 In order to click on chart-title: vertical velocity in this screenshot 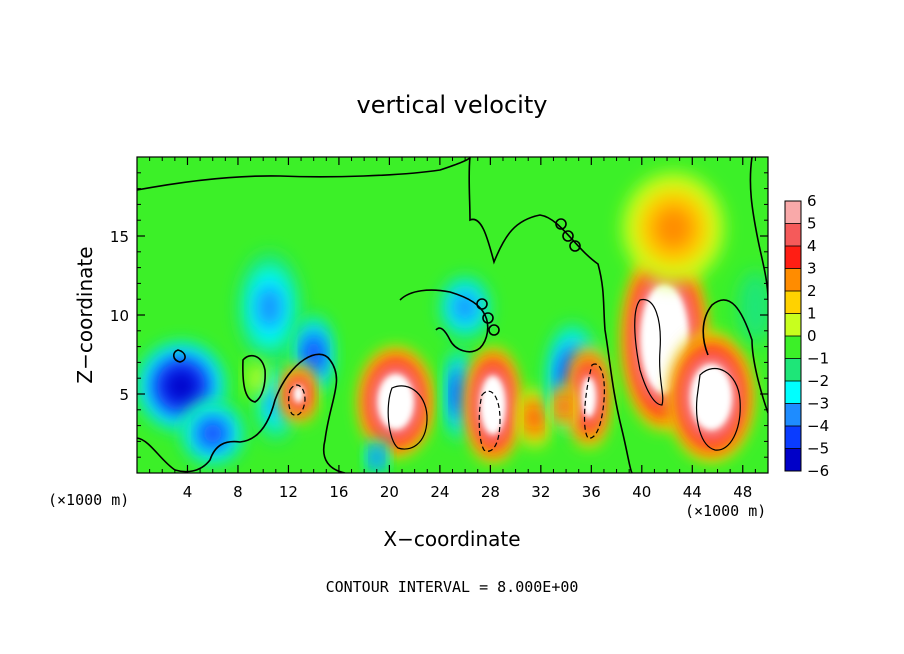, I will do `click(452, 105)`.